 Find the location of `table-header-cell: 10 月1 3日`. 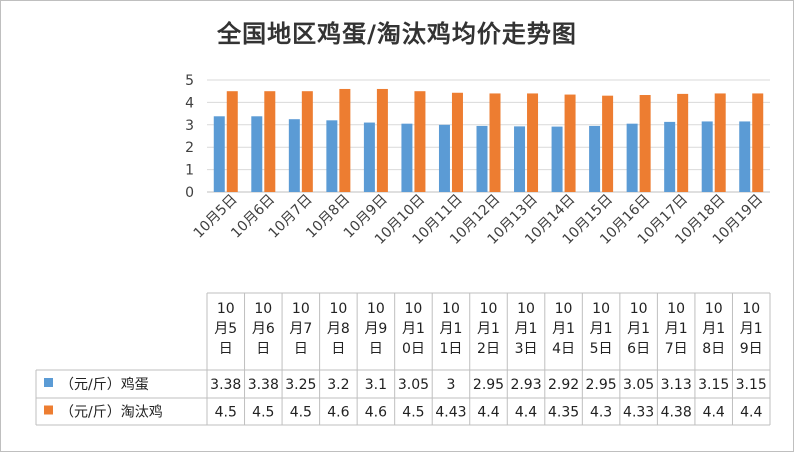

table-header-cell: 10 月1 3日 is located at coordinates (526, 329).